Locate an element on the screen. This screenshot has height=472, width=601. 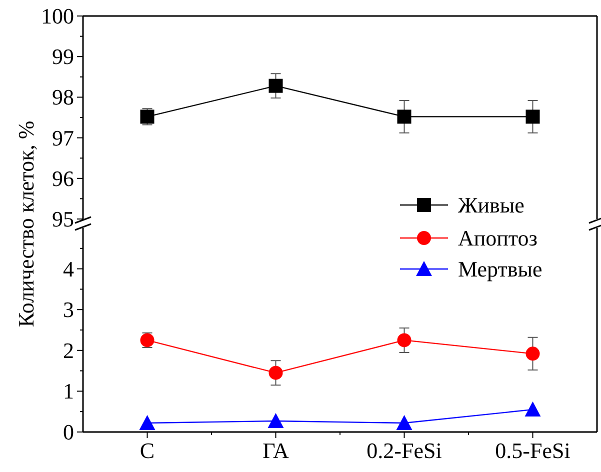
y-tick-label: 96 is located at coordinates (63, 178).